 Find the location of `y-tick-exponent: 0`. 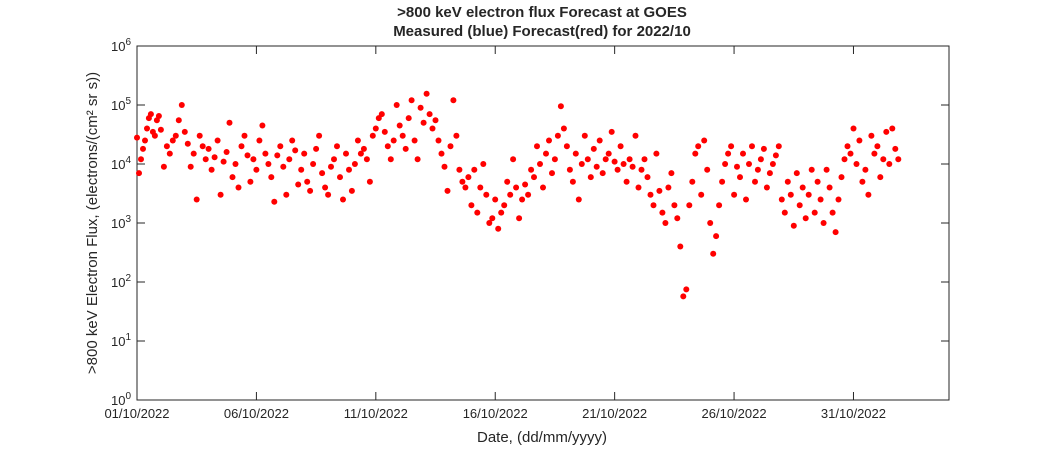

y-tick-exponent: 0 is located at coordinates (128, 396).